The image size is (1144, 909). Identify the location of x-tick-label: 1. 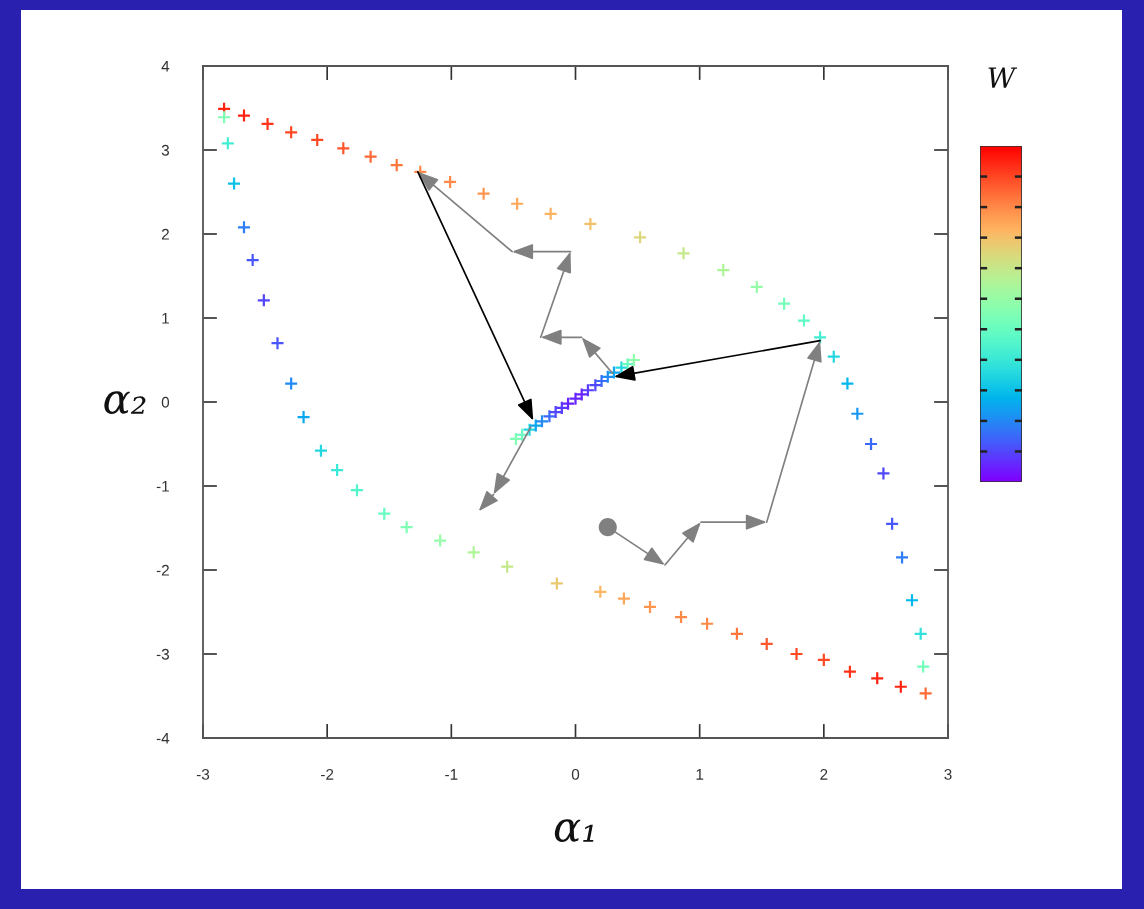
(700, 774).